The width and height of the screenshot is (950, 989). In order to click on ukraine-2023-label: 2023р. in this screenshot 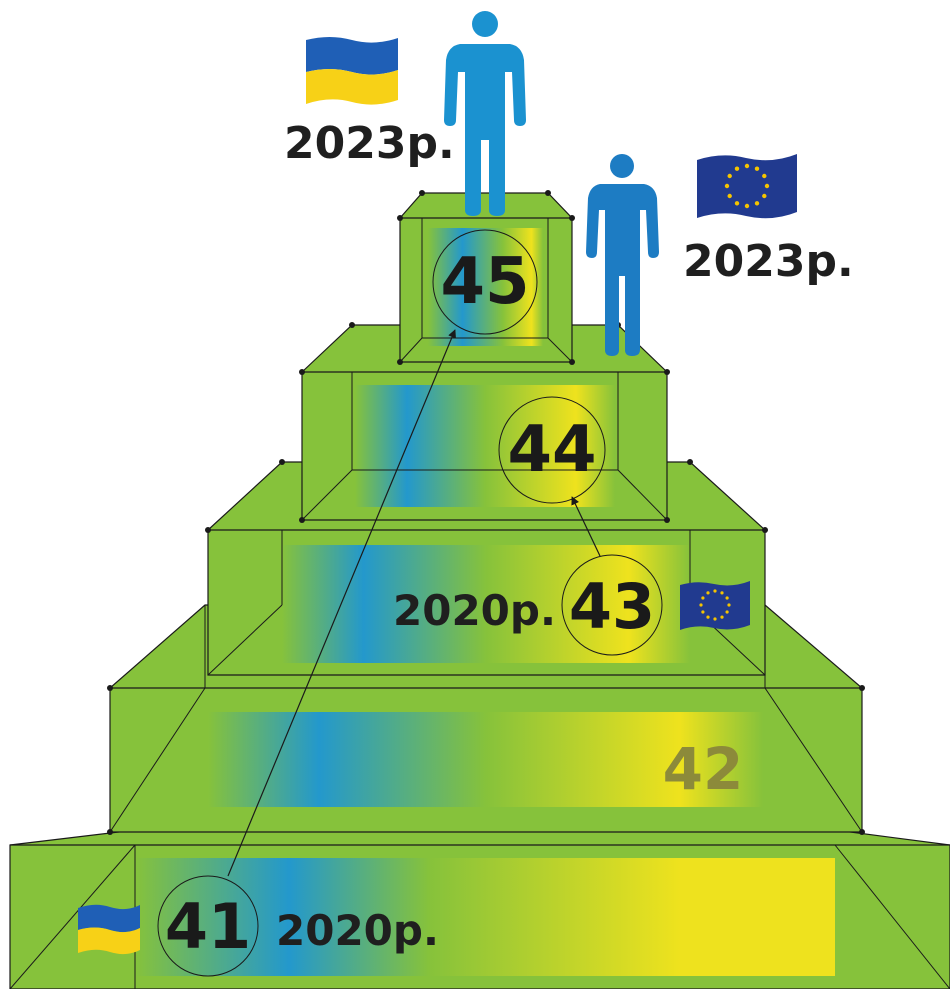, I will do `click(369, 143)`.